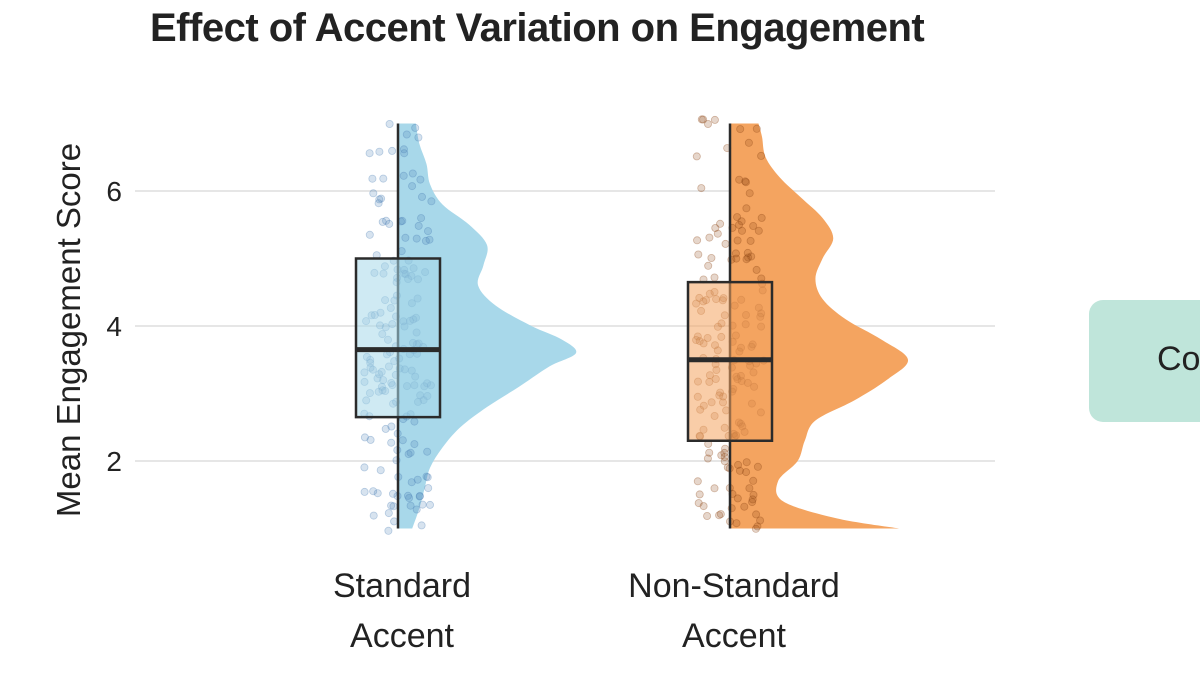  Describe the element at coordinates (114, 326) in the screenshot. I see `y-tick-labels: 2 4 6` at that location.